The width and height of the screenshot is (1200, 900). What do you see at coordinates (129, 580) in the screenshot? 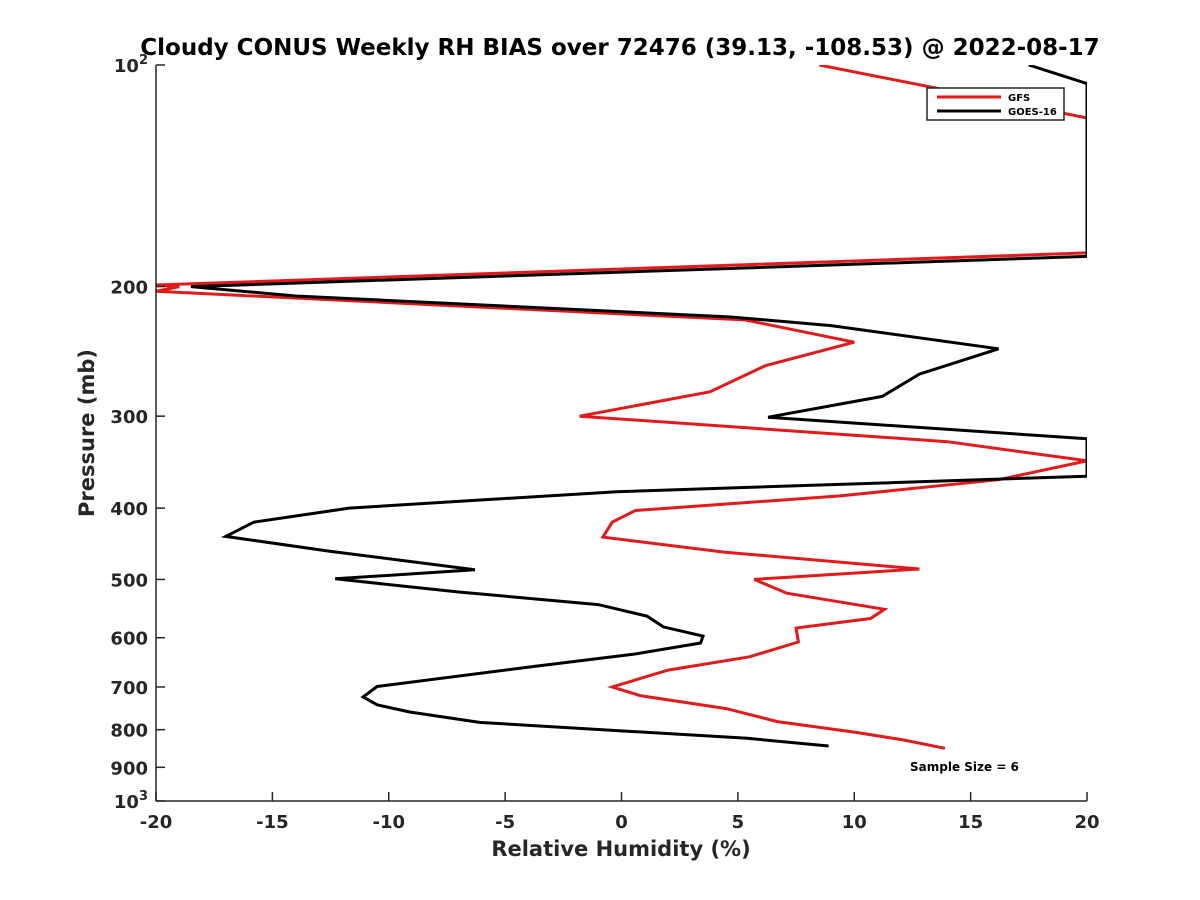
I see `y-tick-label-500: 500` at bounding box center [129, 580].